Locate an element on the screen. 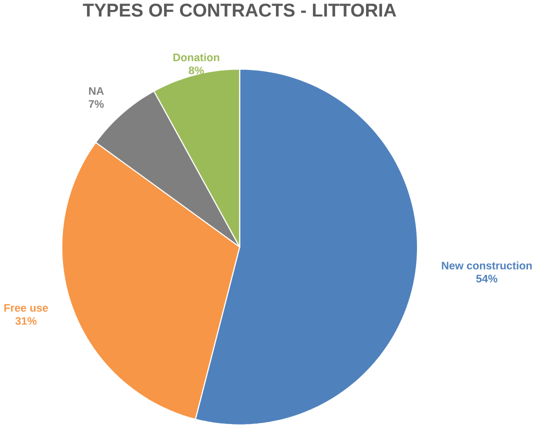 The image size is (536, 425). chart-title: TYPES OF CONTRACTS - LITTORIA is located at coordinates (239, 10).